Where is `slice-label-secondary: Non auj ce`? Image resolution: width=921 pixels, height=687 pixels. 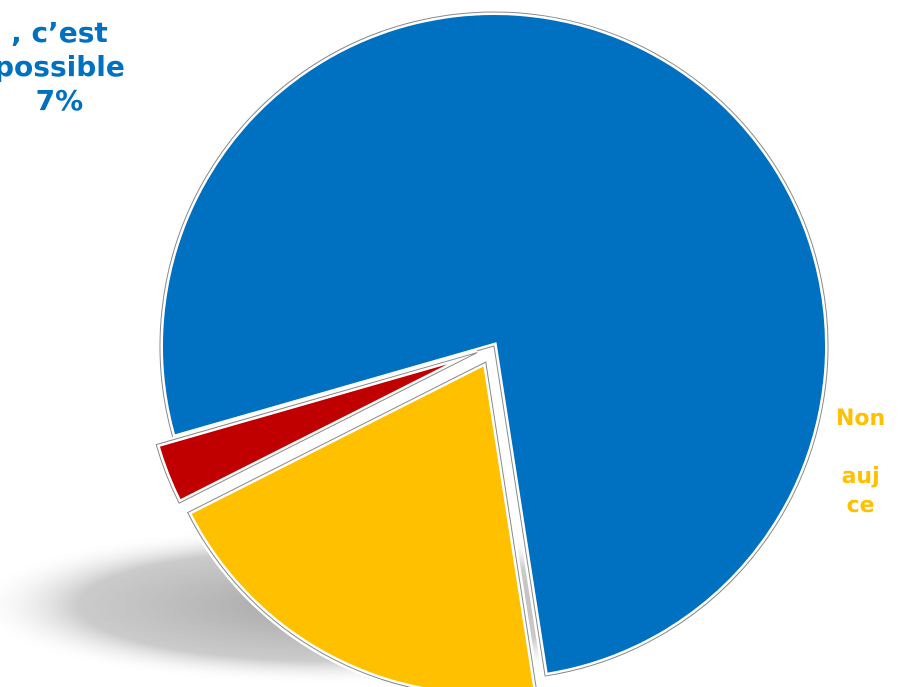
slice-label-secondary: Non auj ce is located at coordinates (860, 462).